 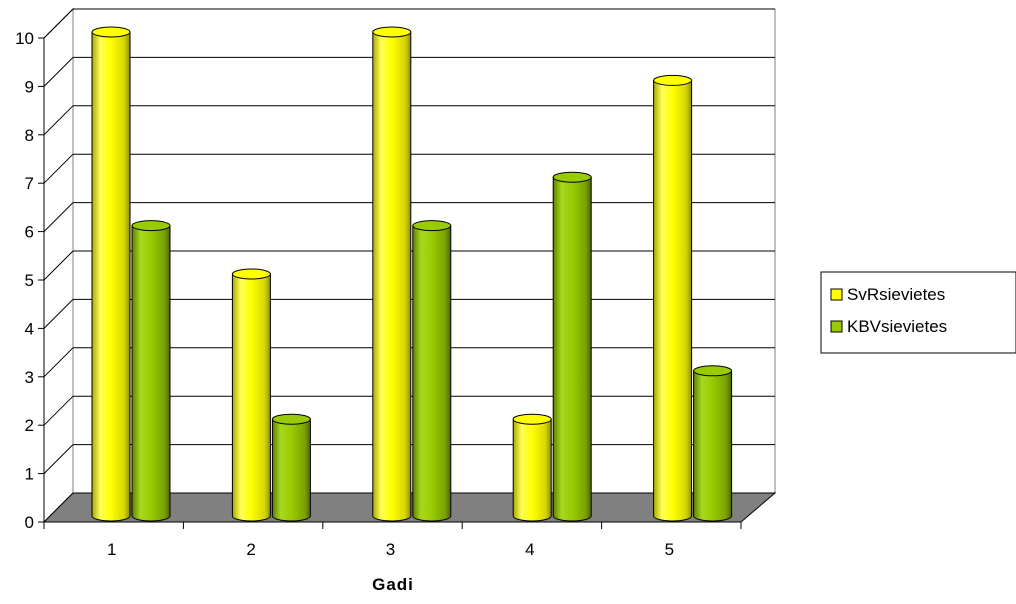 What do you see at coordinates (111, 549) in the screenshot?
I see `x-tick-label: 1` at bounding box center [111, 549].